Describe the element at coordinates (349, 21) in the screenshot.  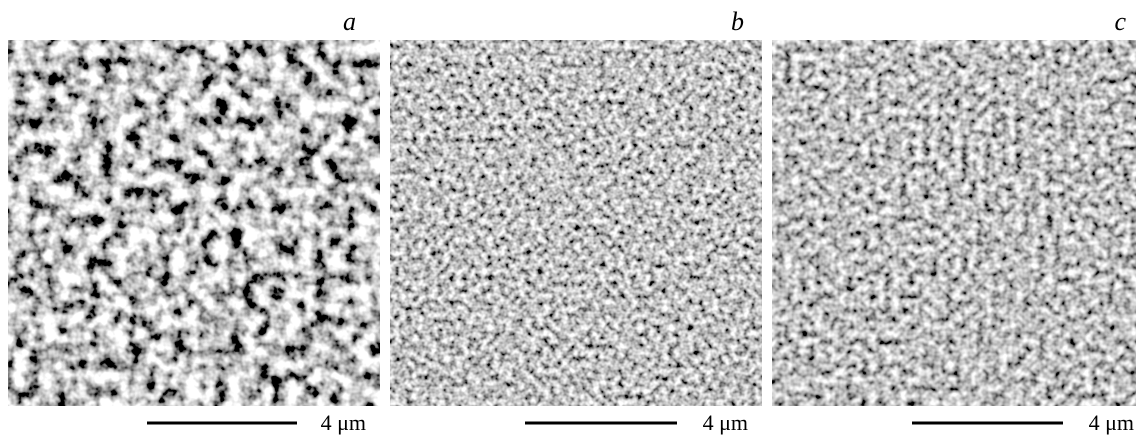
I see `panel-label: a` at that location.